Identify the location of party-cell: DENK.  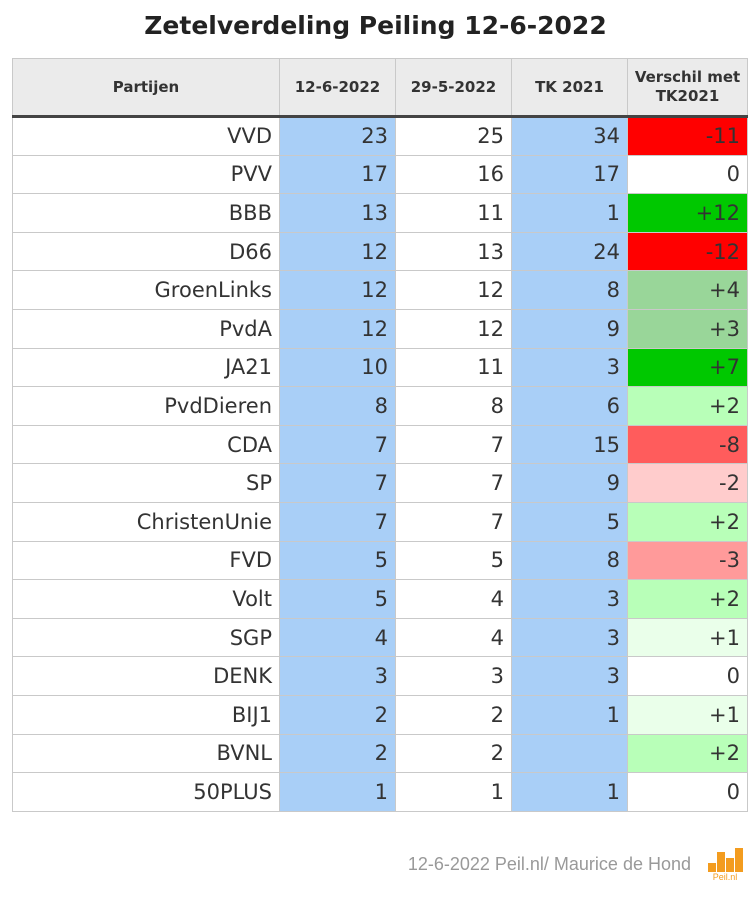
(146, 676).